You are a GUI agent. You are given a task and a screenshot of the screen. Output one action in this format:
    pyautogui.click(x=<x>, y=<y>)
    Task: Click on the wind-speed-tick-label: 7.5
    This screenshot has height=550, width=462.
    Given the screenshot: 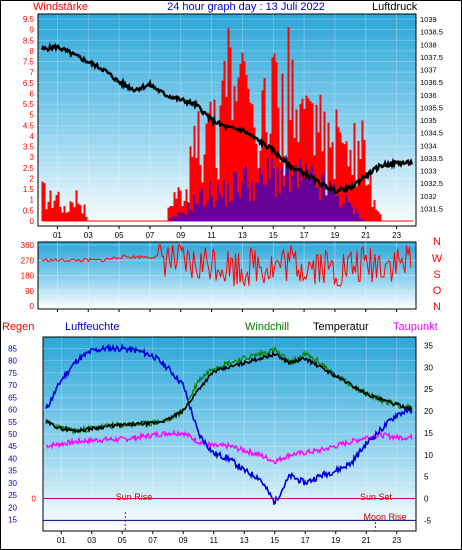 What is the action you would take?
    pyautogui.click(x=29, y=62)
    